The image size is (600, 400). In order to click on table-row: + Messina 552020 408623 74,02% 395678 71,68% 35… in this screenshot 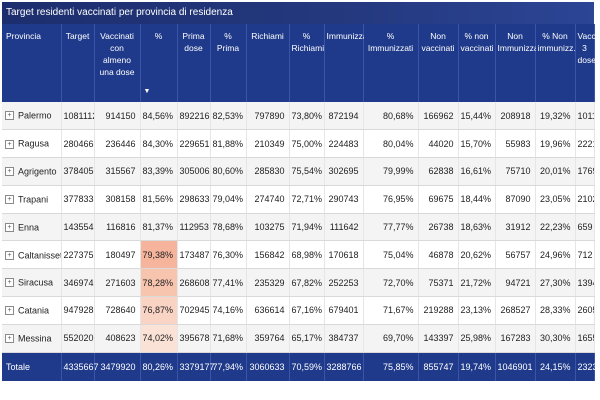, I will do `click(298, 338)`.